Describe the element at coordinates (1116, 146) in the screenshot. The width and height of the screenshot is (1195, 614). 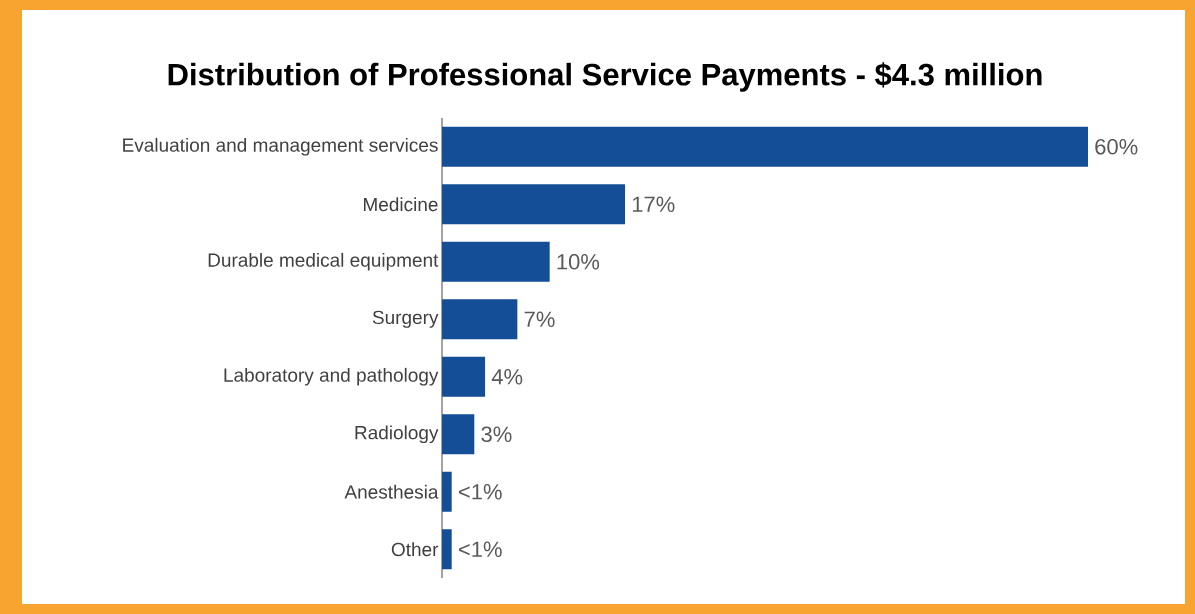
I see `data-label: 60%` at that location.